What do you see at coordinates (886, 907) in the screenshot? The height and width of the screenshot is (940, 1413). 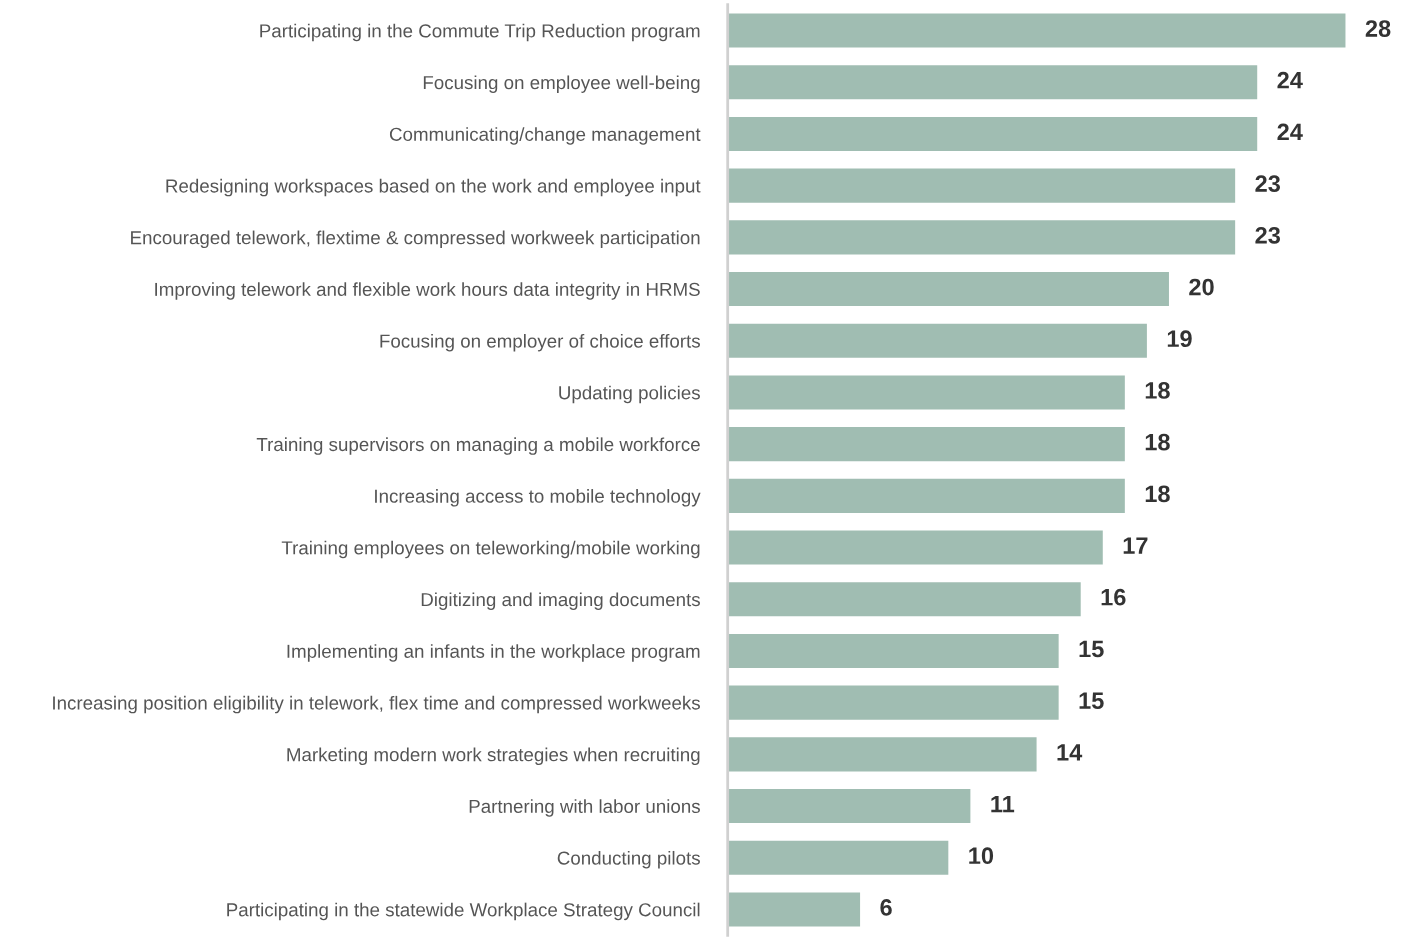 I see `data-label: 6` at bounding box center [886, 907].